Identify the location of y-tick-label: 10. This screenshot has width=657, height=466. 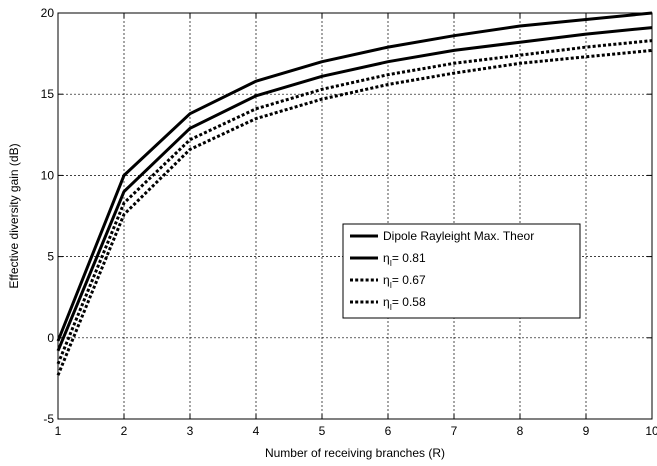
(48, 175).